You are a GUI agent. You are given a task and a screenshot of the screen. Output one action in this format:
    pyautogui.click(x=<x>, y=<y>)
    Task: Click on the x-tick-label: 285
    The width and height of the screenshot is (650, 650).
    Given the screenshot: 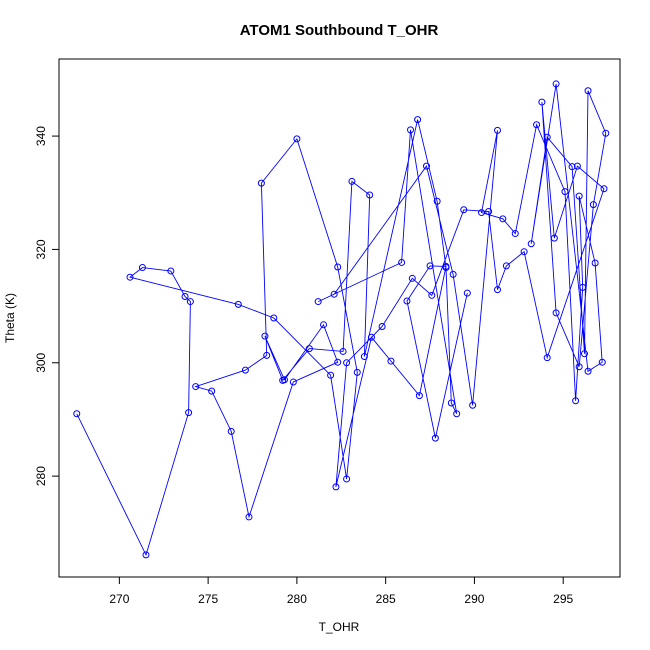 What is the action you would take?
    pyautogui.click(x=386, y=599)
    